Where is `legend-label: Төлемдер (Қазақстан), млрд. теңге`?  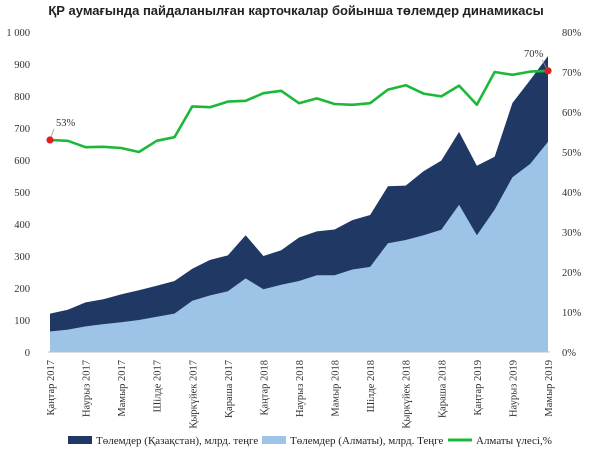 legend-label: Төлемдер (Қазақстан), млрд. теңге is located at coordinates (177, 441).